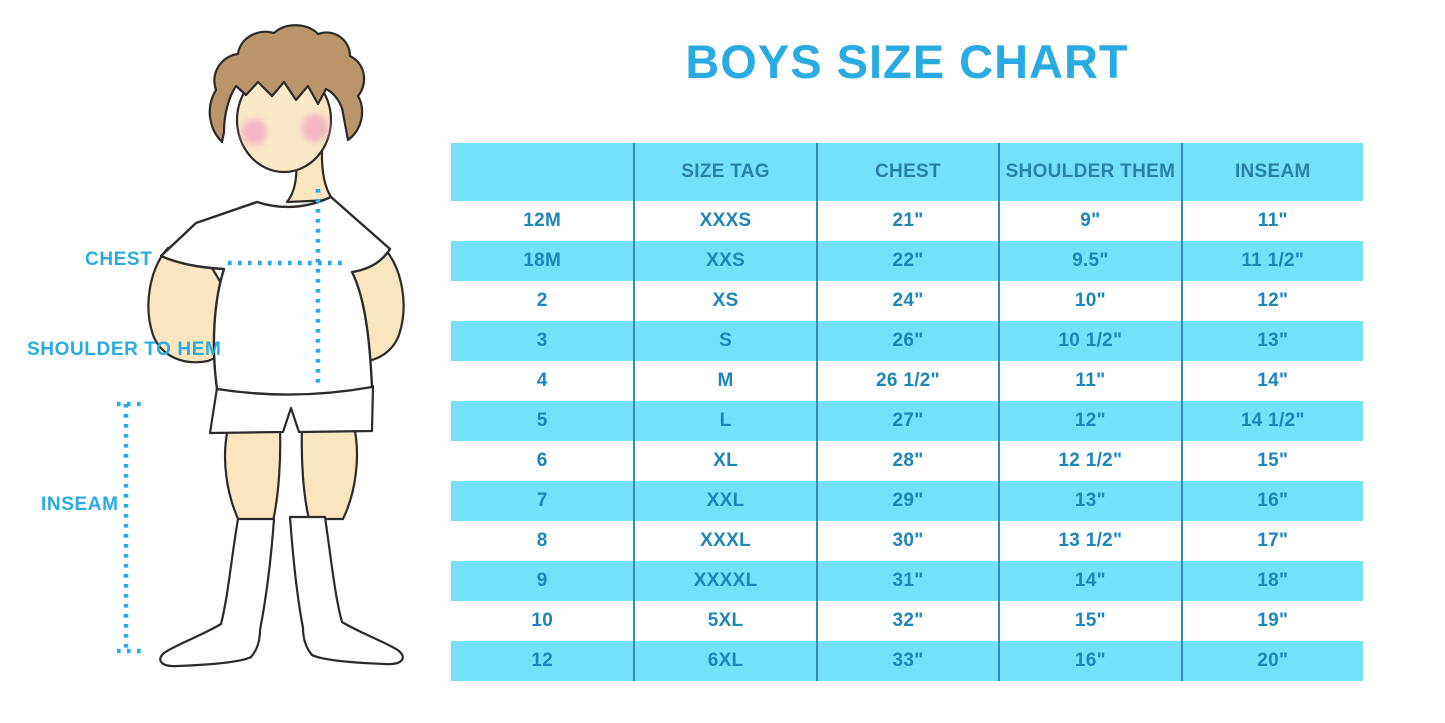 The width and height of the screenshot is (1445, 723). What do you see at coordinates (542, 340) in the screenshot?
I see `table-cell: 3` at bounding box center [542, 340].